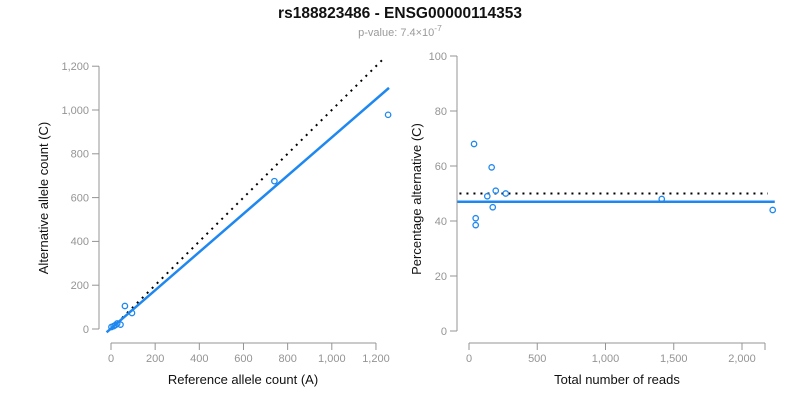 This screenshot has height=400, width=800. I want to click on x-tick-label: 2,000, so click(742, 359).